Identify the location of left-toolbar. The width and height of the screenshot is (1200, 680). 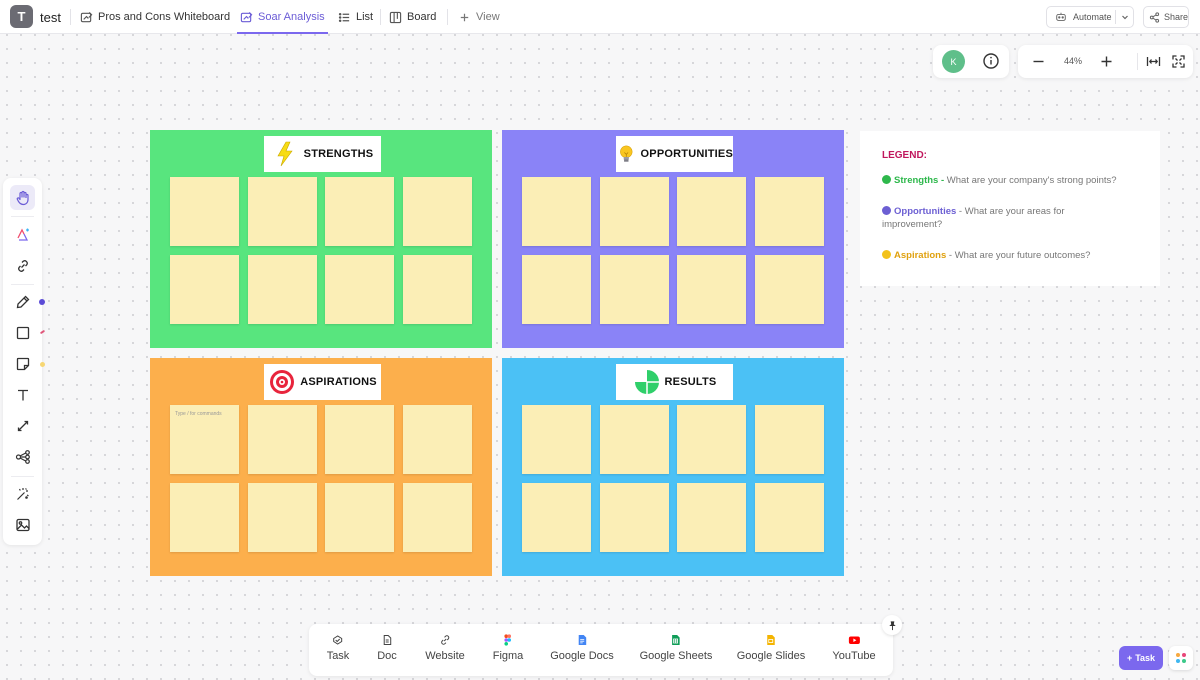
(22, 361).